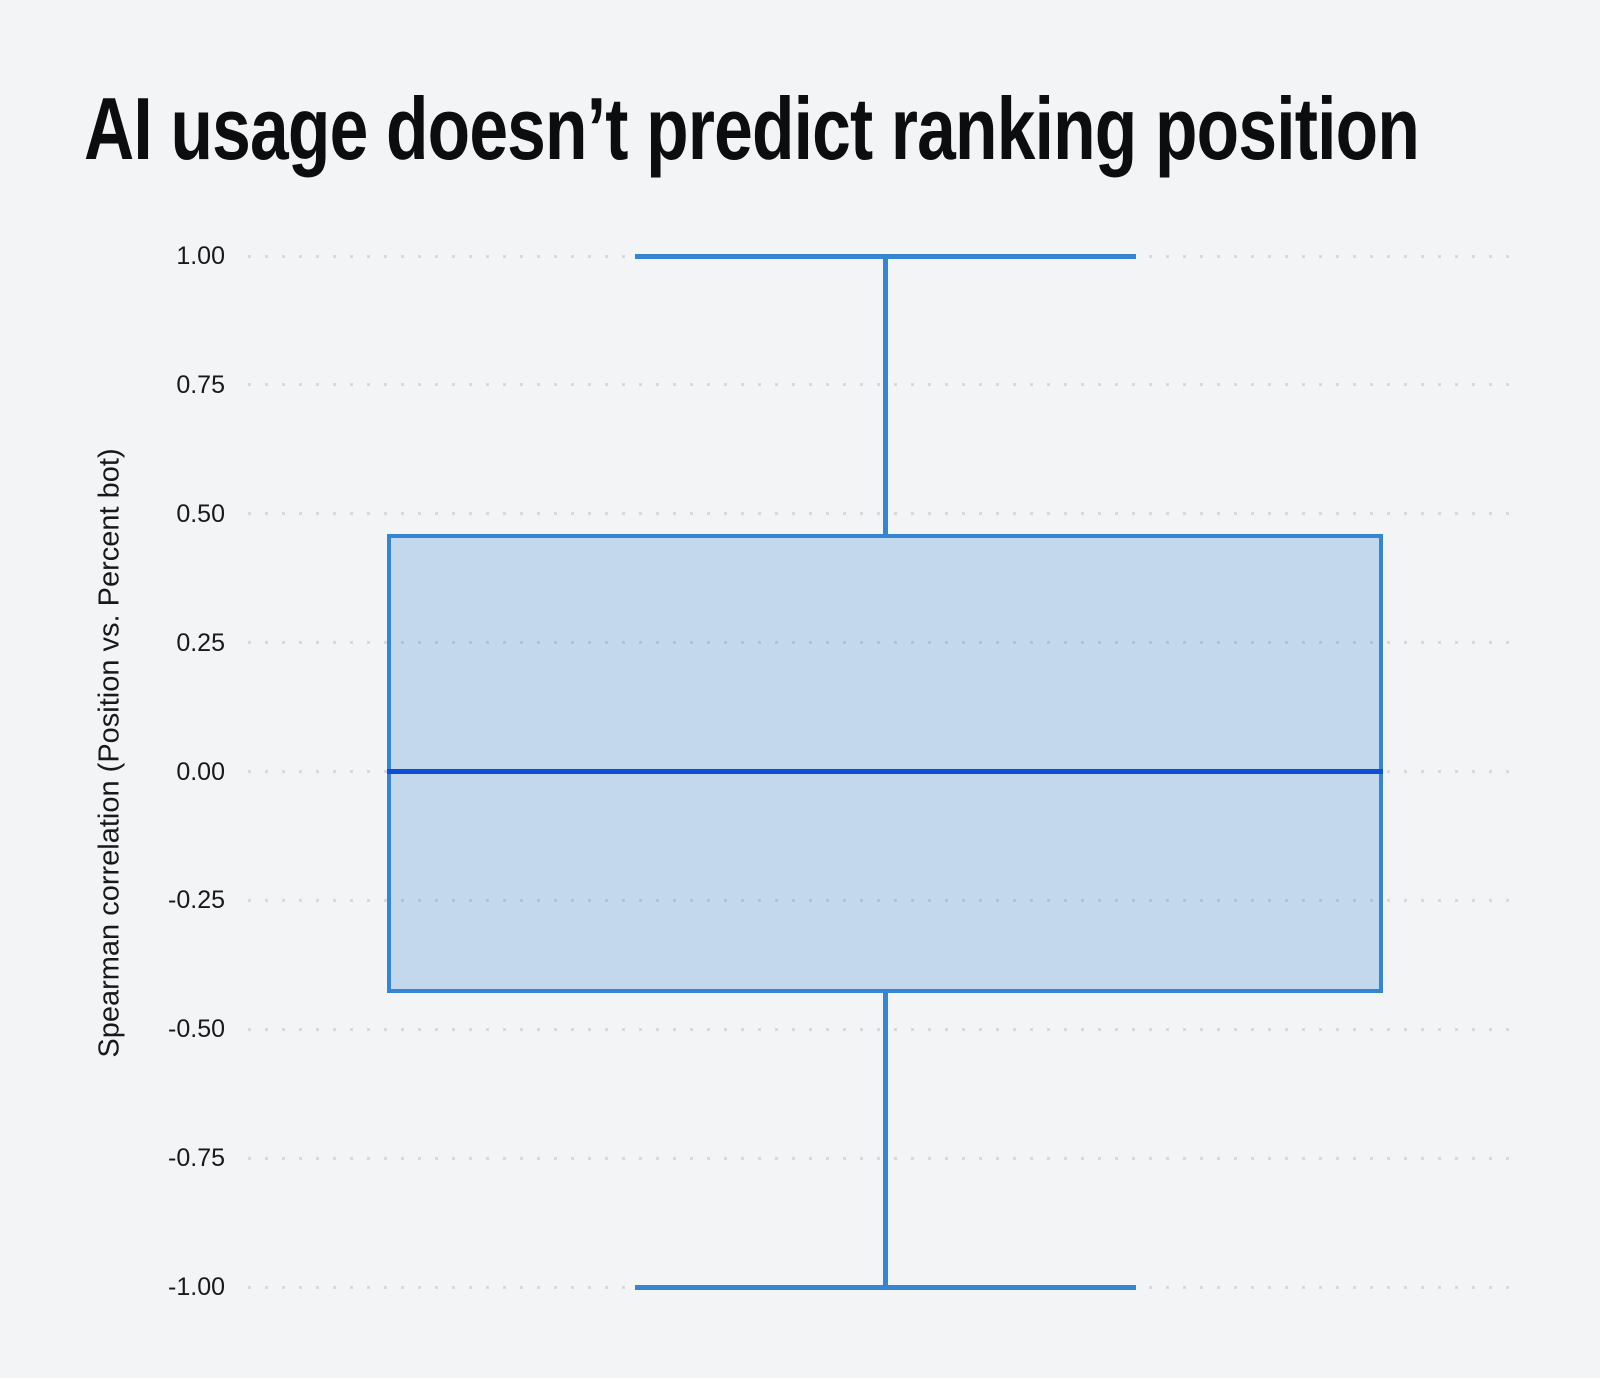 This screenshot has width=1600, height=1378. Describe the element at coordinates (200, 384) in the screenshot. I see `y-tick-label: 0.75` at that location.